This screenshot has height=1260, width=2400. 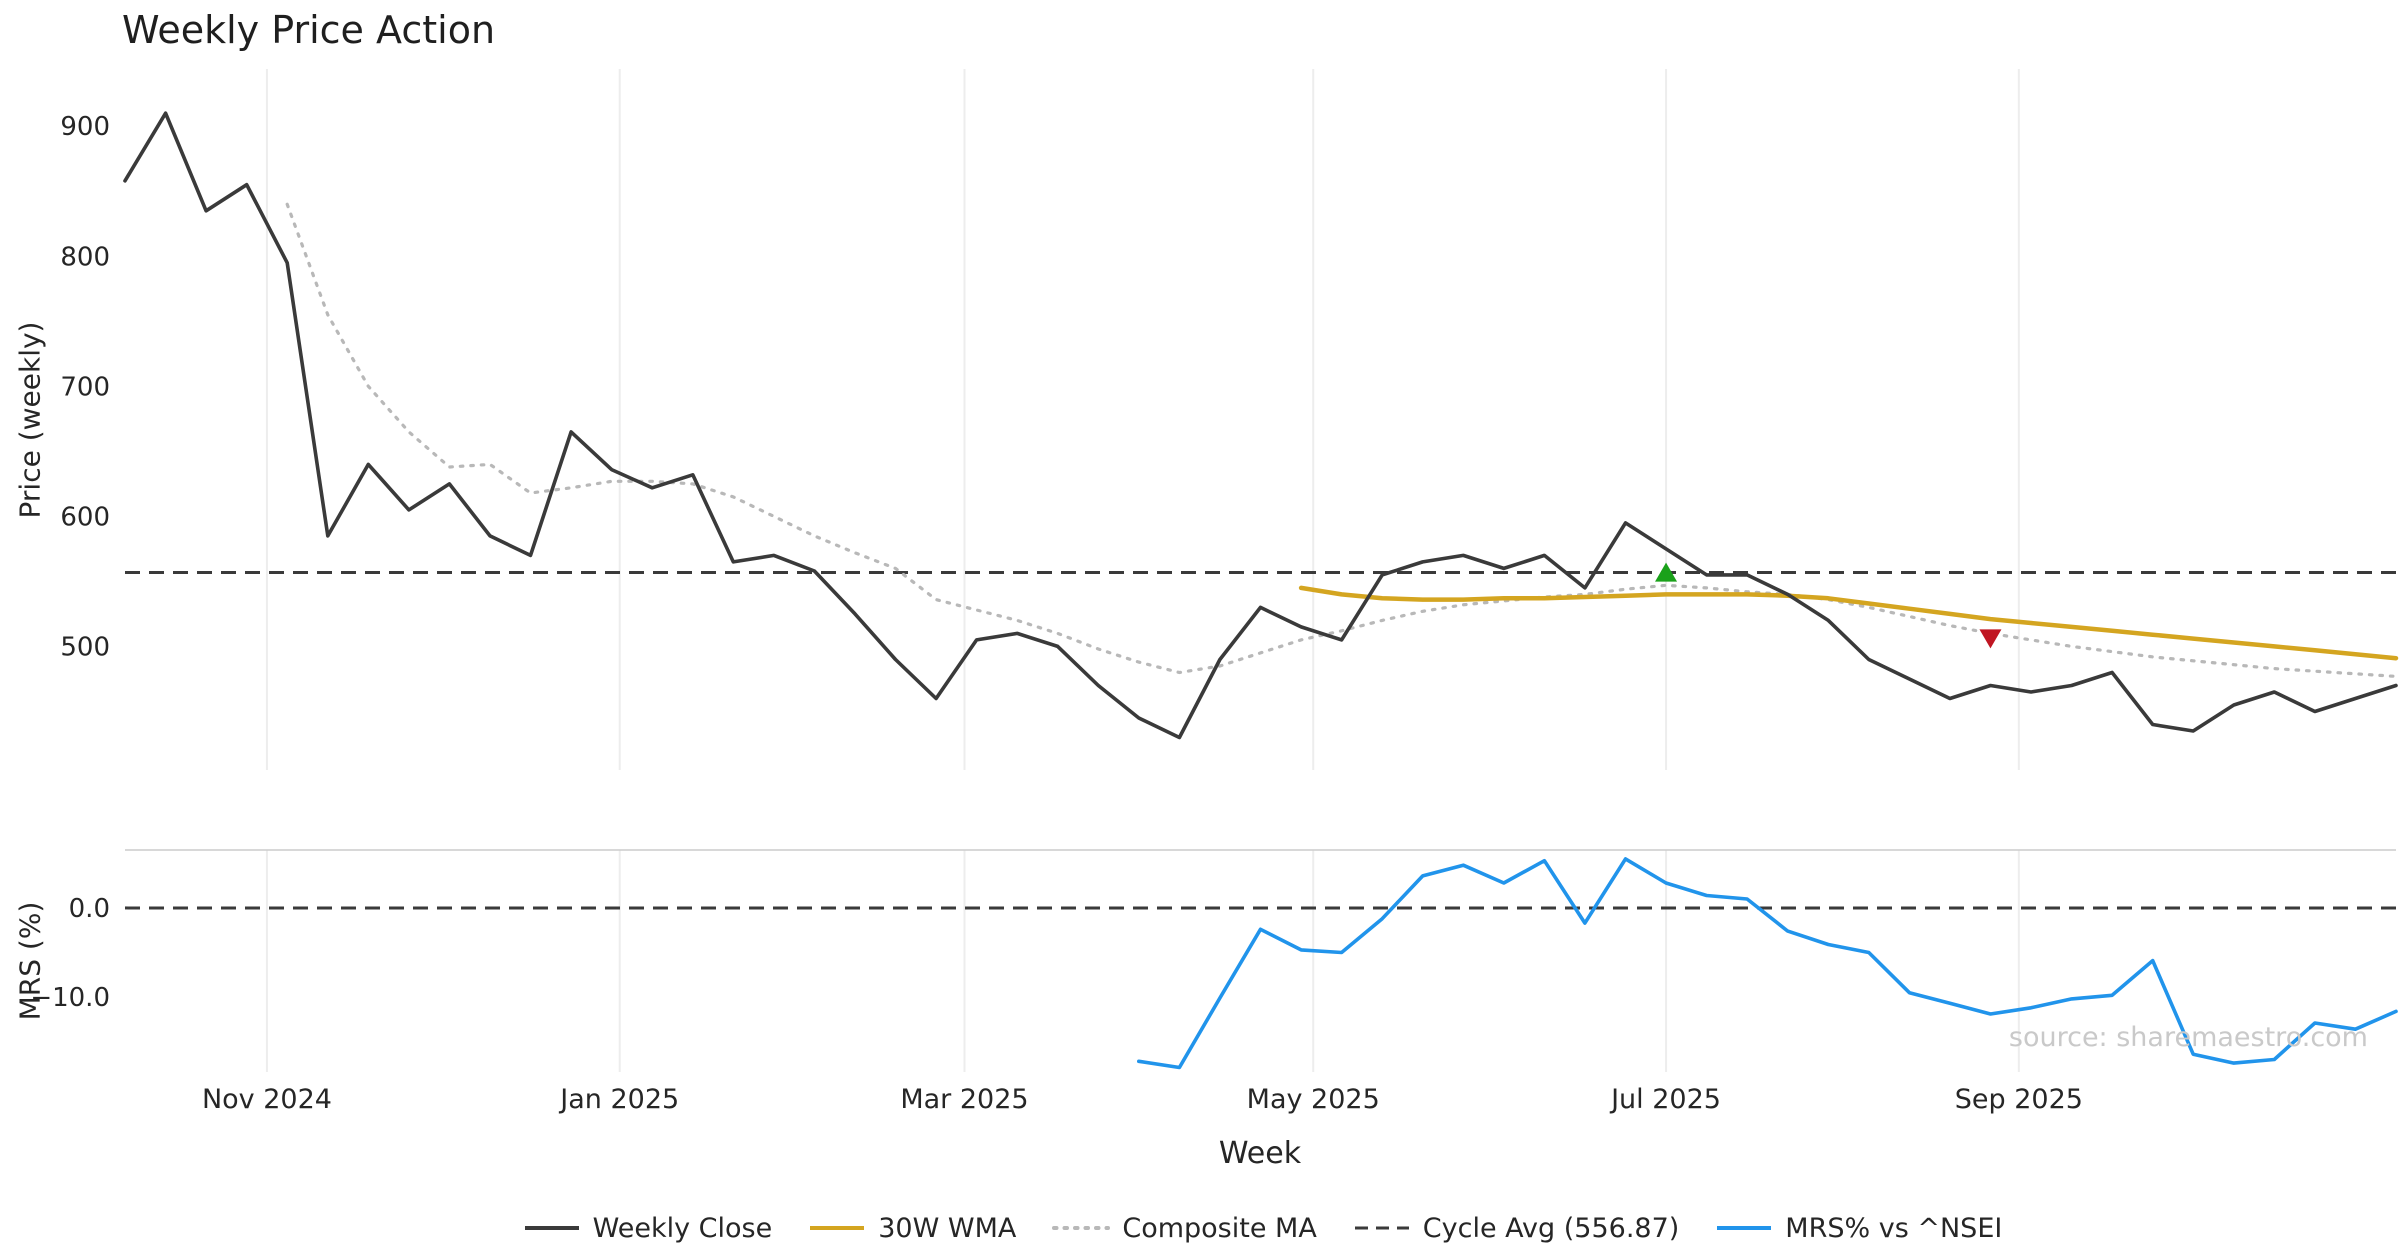 What do you see at coordinates (947, 1228) in the screenshot?
I see `legend-label: 30W WMA` at bounding box center [947, 1228].